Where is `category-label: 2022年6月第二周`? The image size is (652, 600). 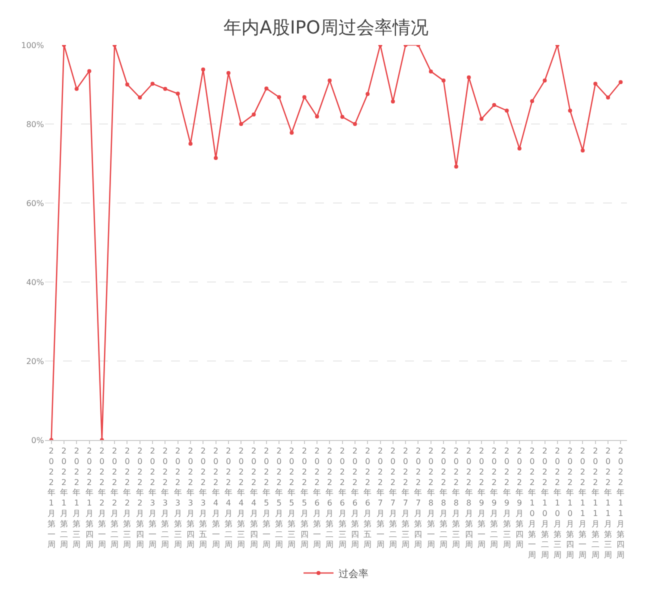
category-label: 2022年6月第二周 is located at coordinates (330, 498).